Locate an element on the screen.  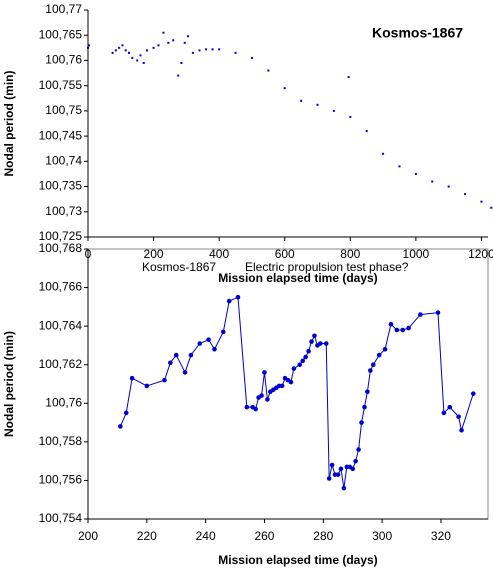
y-tick-label: 100,725 is located at coordinates (61, 236).